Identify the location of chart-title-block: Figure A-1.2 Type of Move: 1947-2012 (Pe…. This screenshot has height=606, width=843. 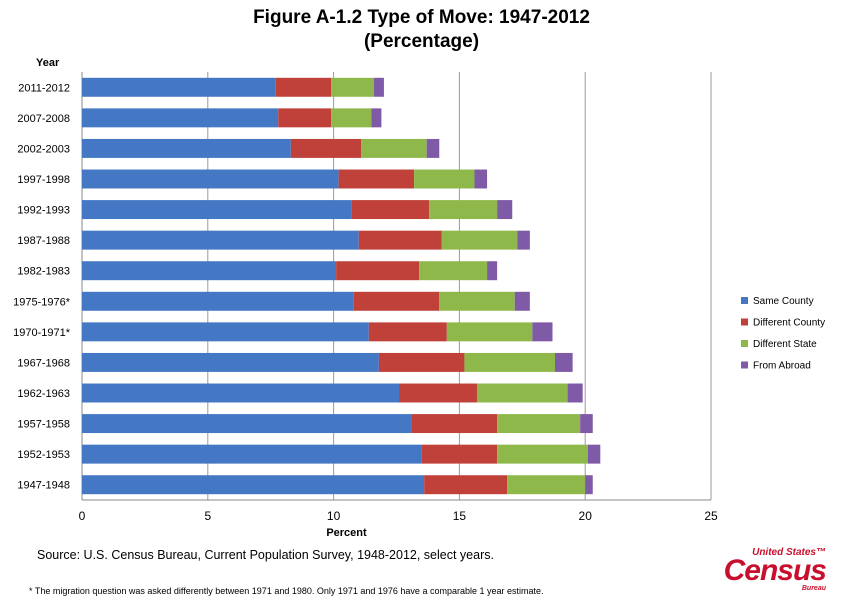
(421, 30).